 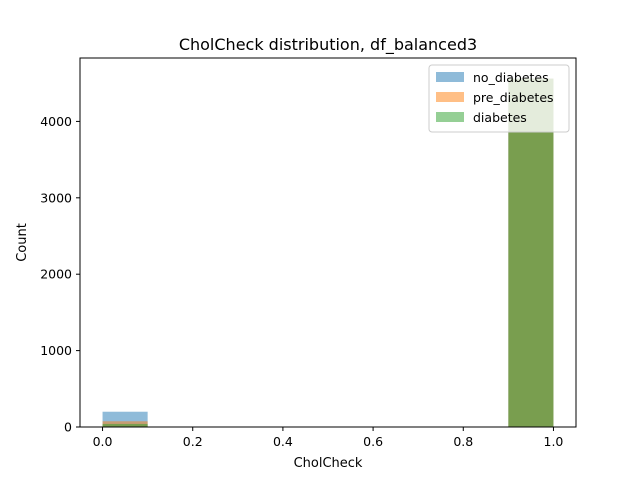 What do you see at coordinates (450, 117) in the screenshot?
I see `legend-swatch-diabetes` at bounding box center [450, 117].